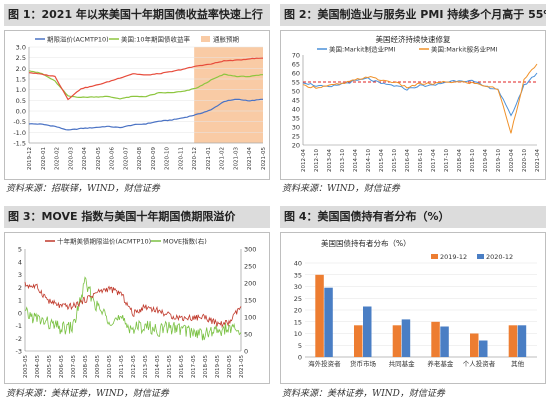 The image size is (550, 404). I want to click on y-right-tick-label: 0, so click(246, 352).